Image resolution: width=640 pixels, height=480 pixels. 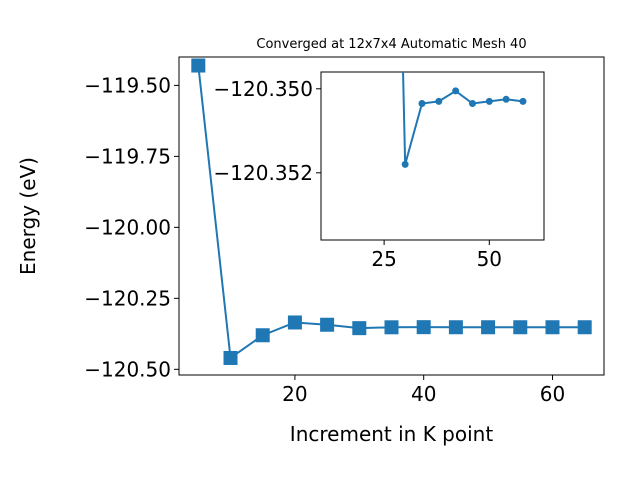 I want to click on main-y-tick-label: −119.75, so click(x=127, y=156).